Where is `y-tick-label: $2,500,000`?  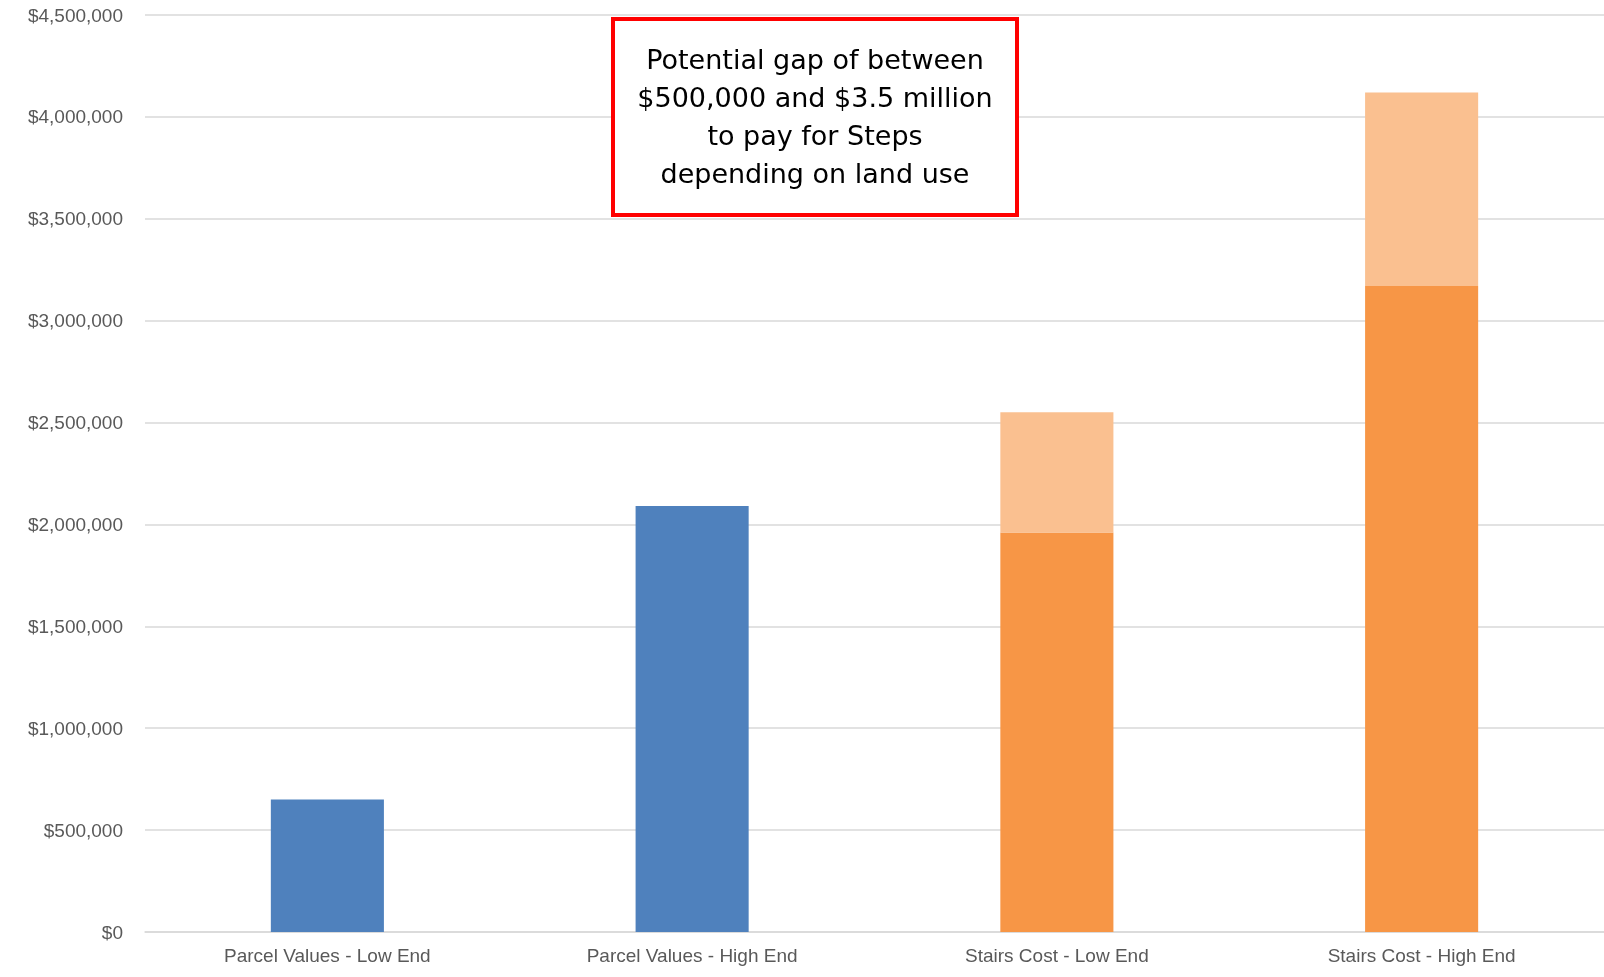 y-tick-label: $2,500,000 is located at coordinates (75, 423).